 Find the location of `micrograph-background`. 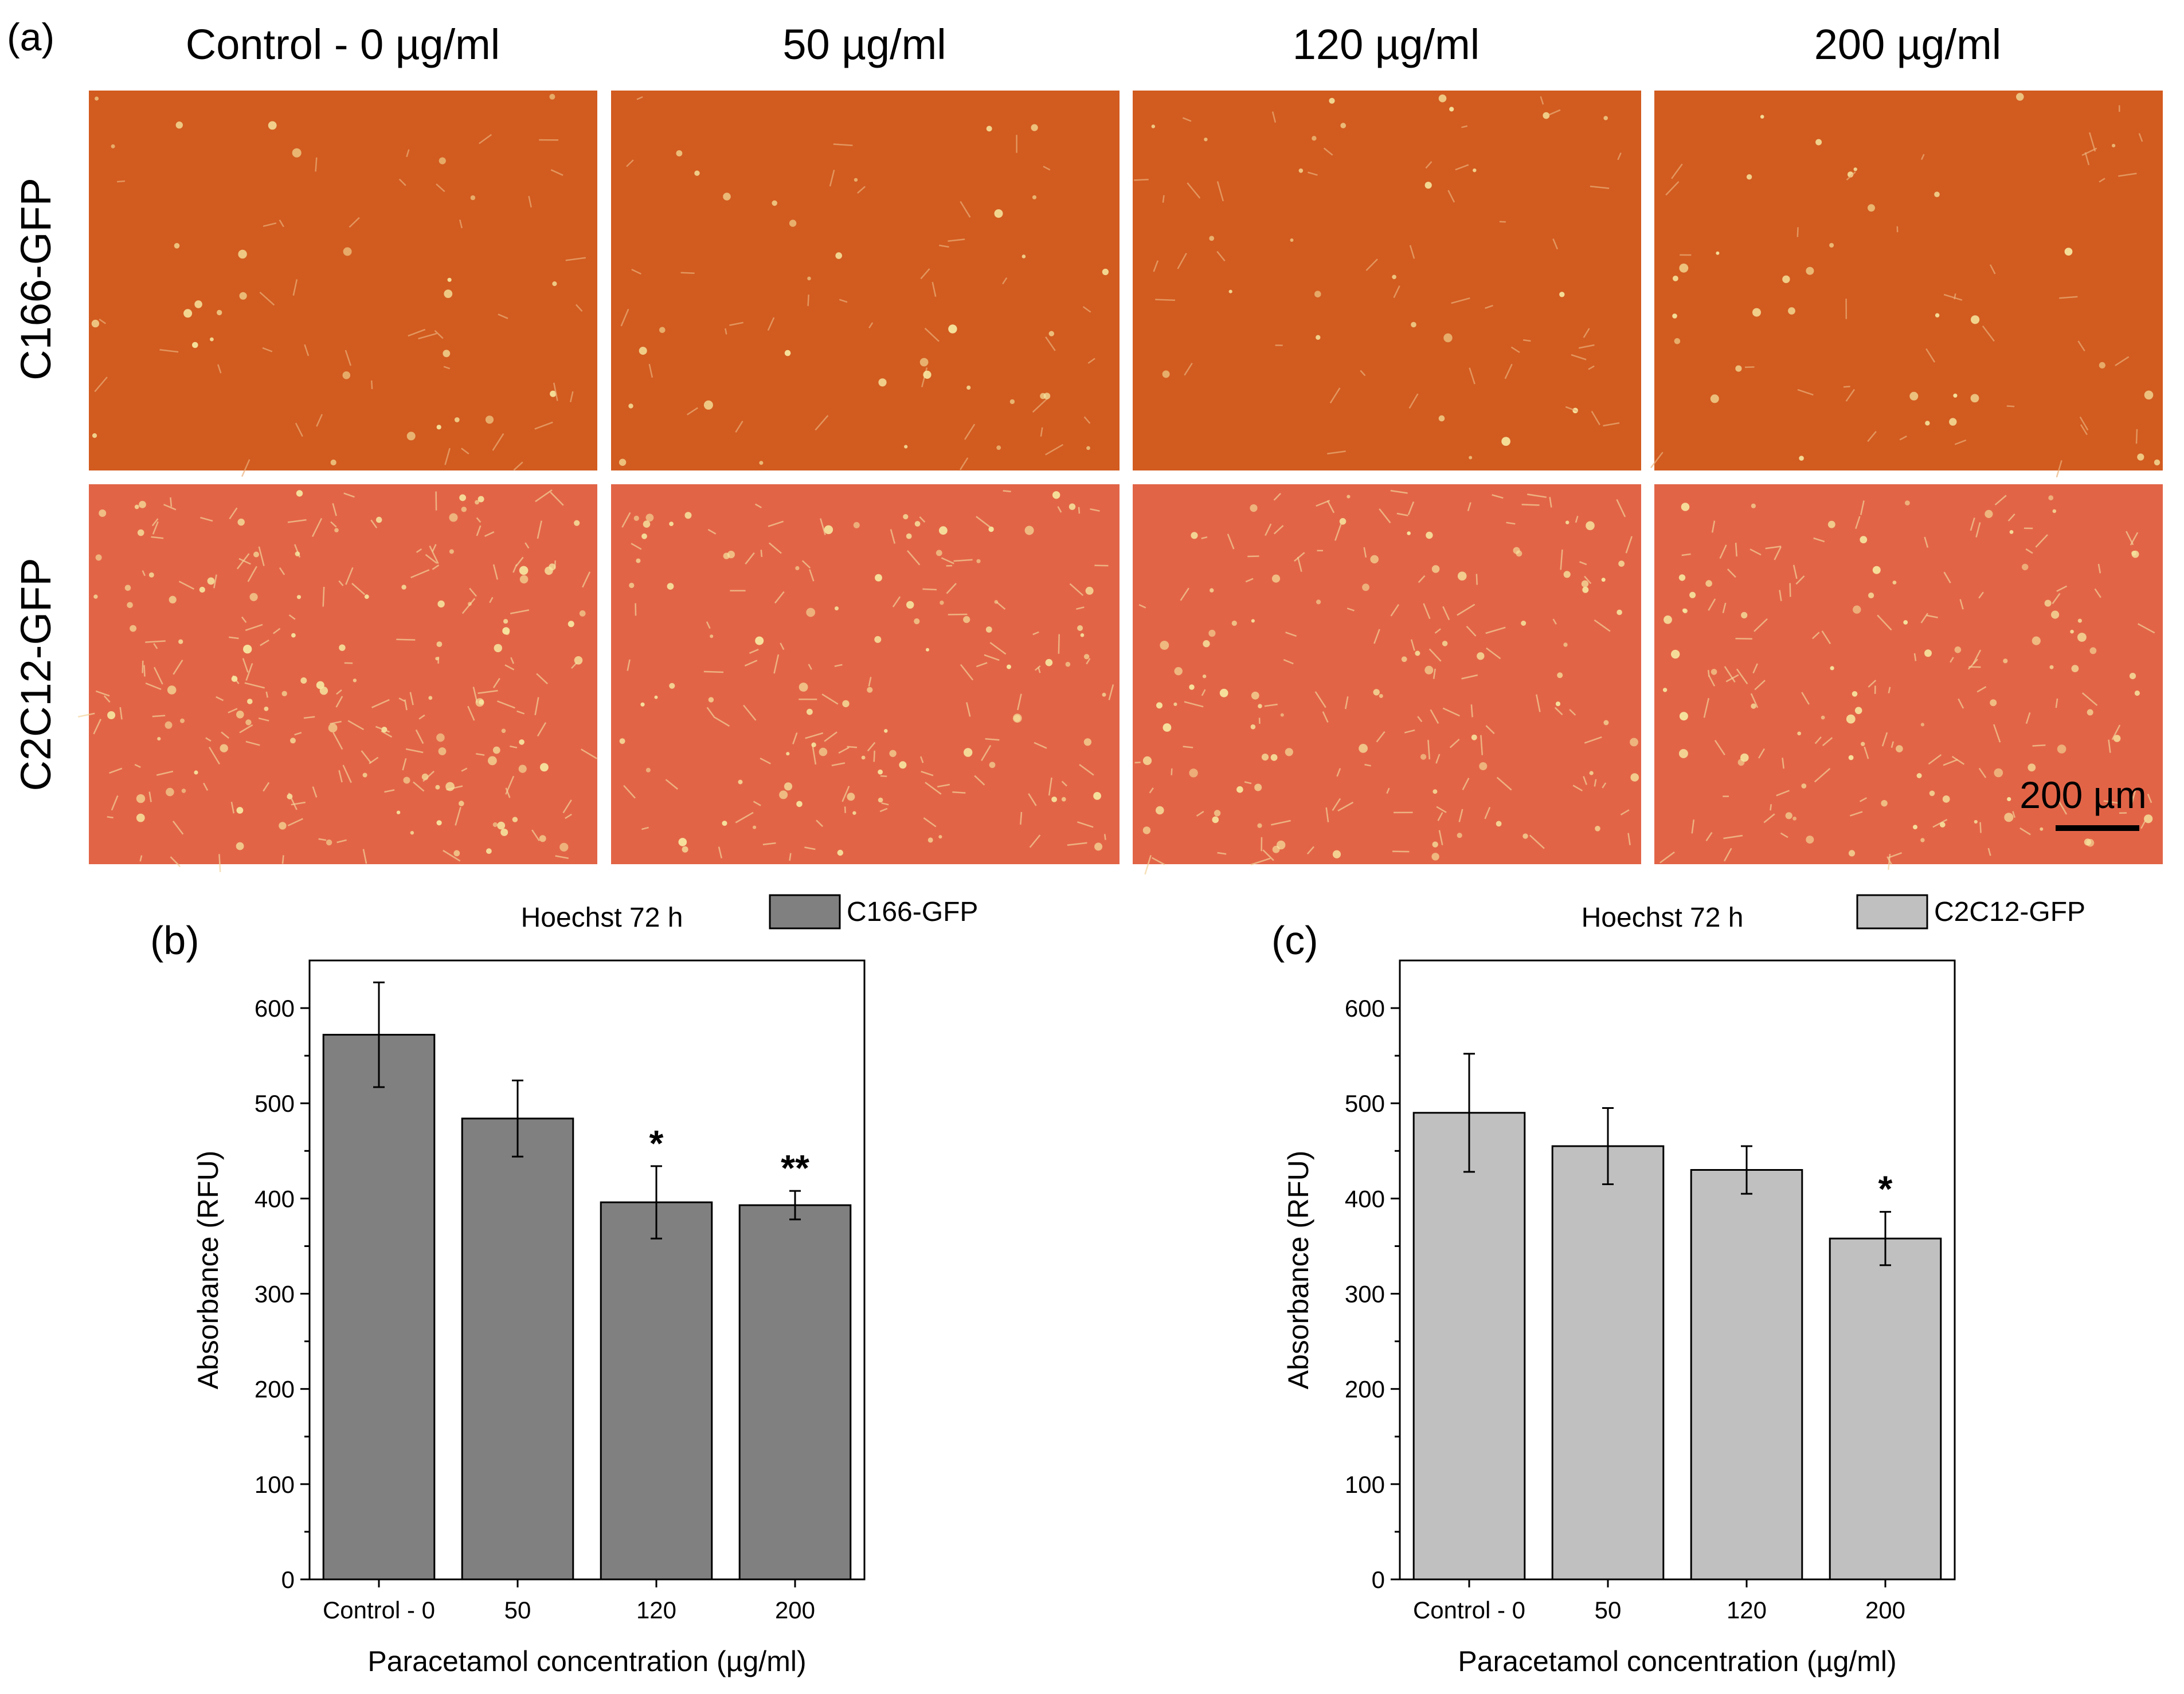

micrograph-background is located at coordinates (1387, 280).